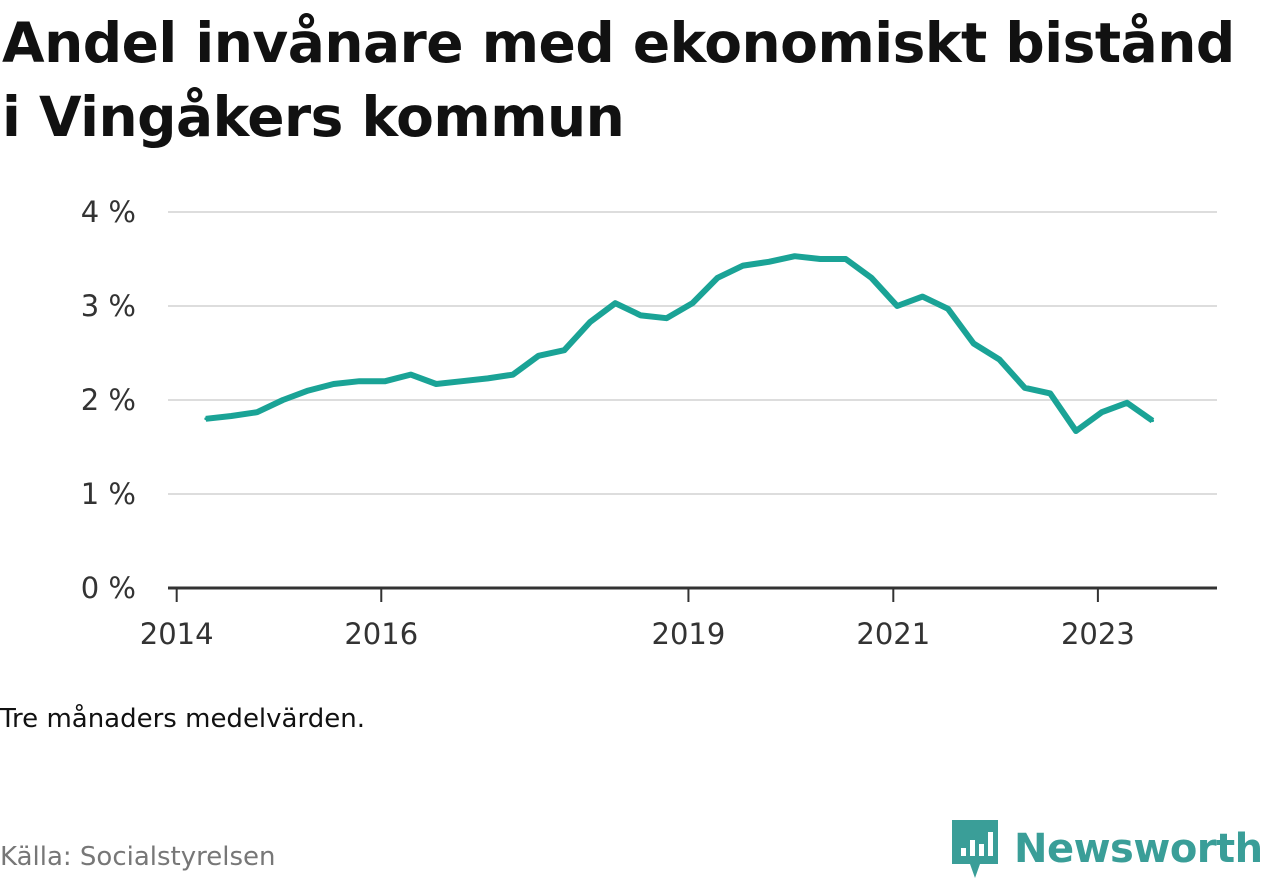 This screenshot has width=1262, height=880. I want to click on y-axis-ticks: 0 % 1 % 2 % 3 % 4 %, so click(108, 400).